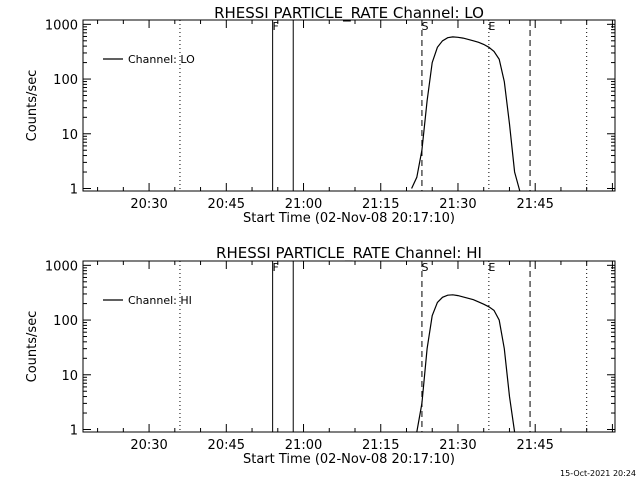 The image size is (640, 480). Describe the element at coordinates (349, 253) in the screenshot. I see `chart-title: RHESSI PARTICLE_RATE Channel: HI` at that location.